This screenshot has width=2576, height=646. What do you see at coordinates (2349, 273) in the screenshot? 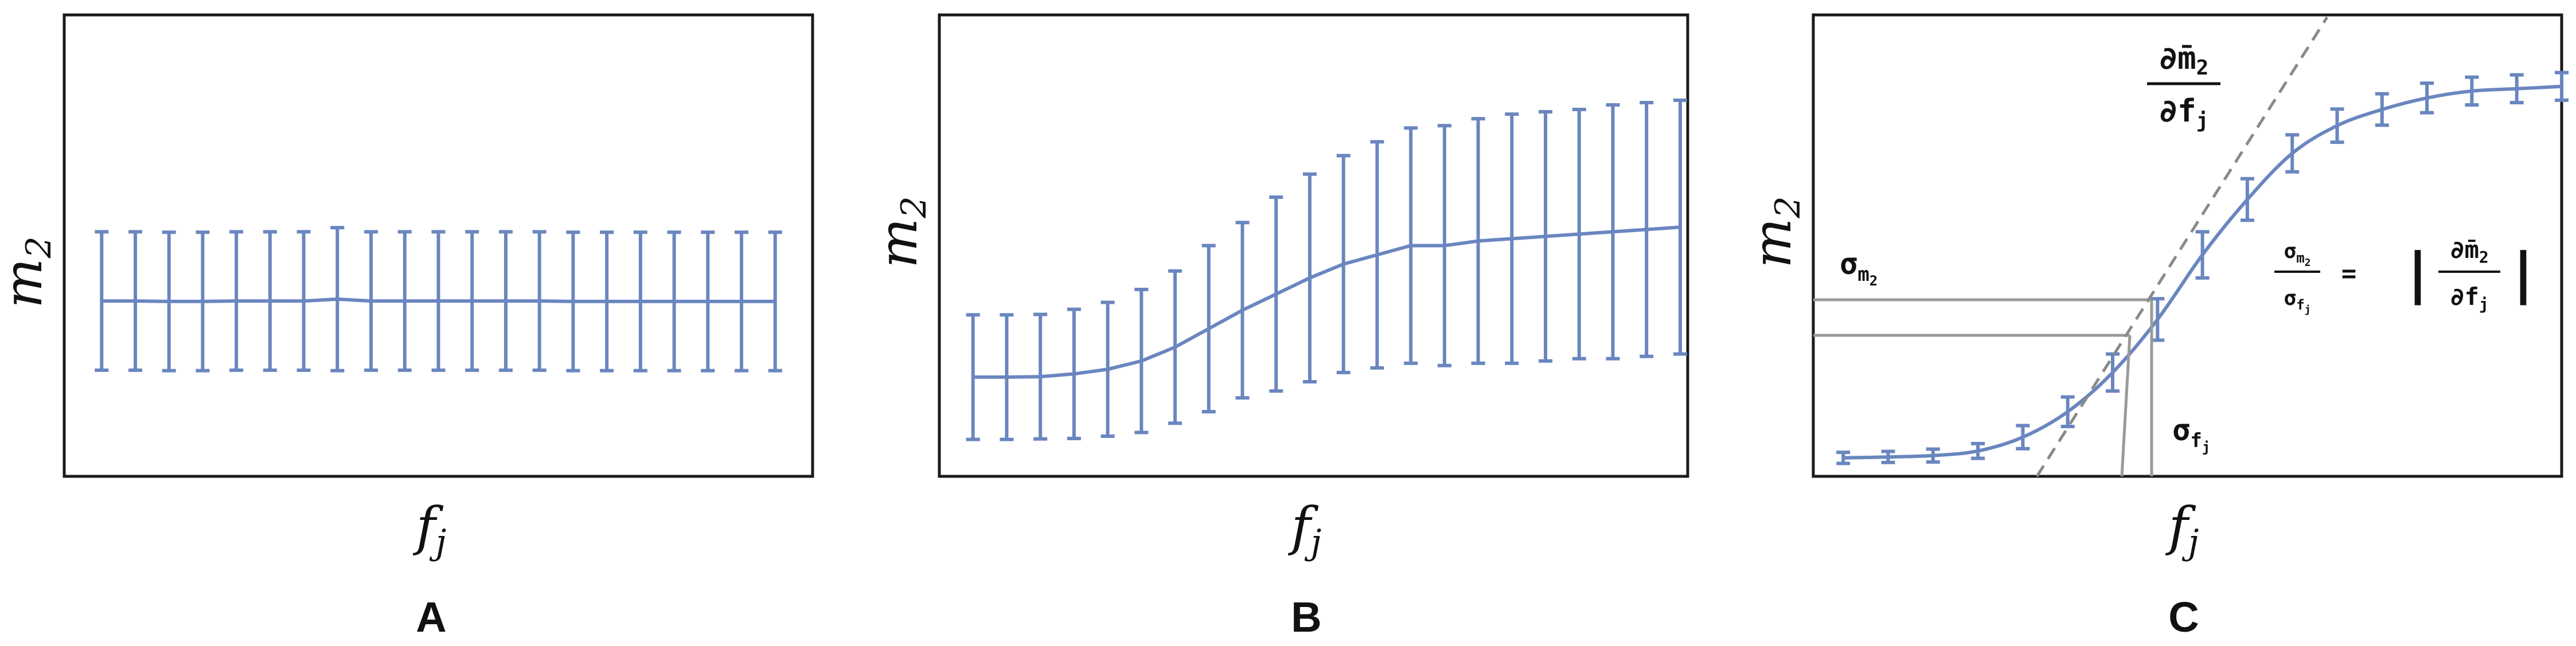
I see `equals-sign: =` at bounding box center [2349, 273].